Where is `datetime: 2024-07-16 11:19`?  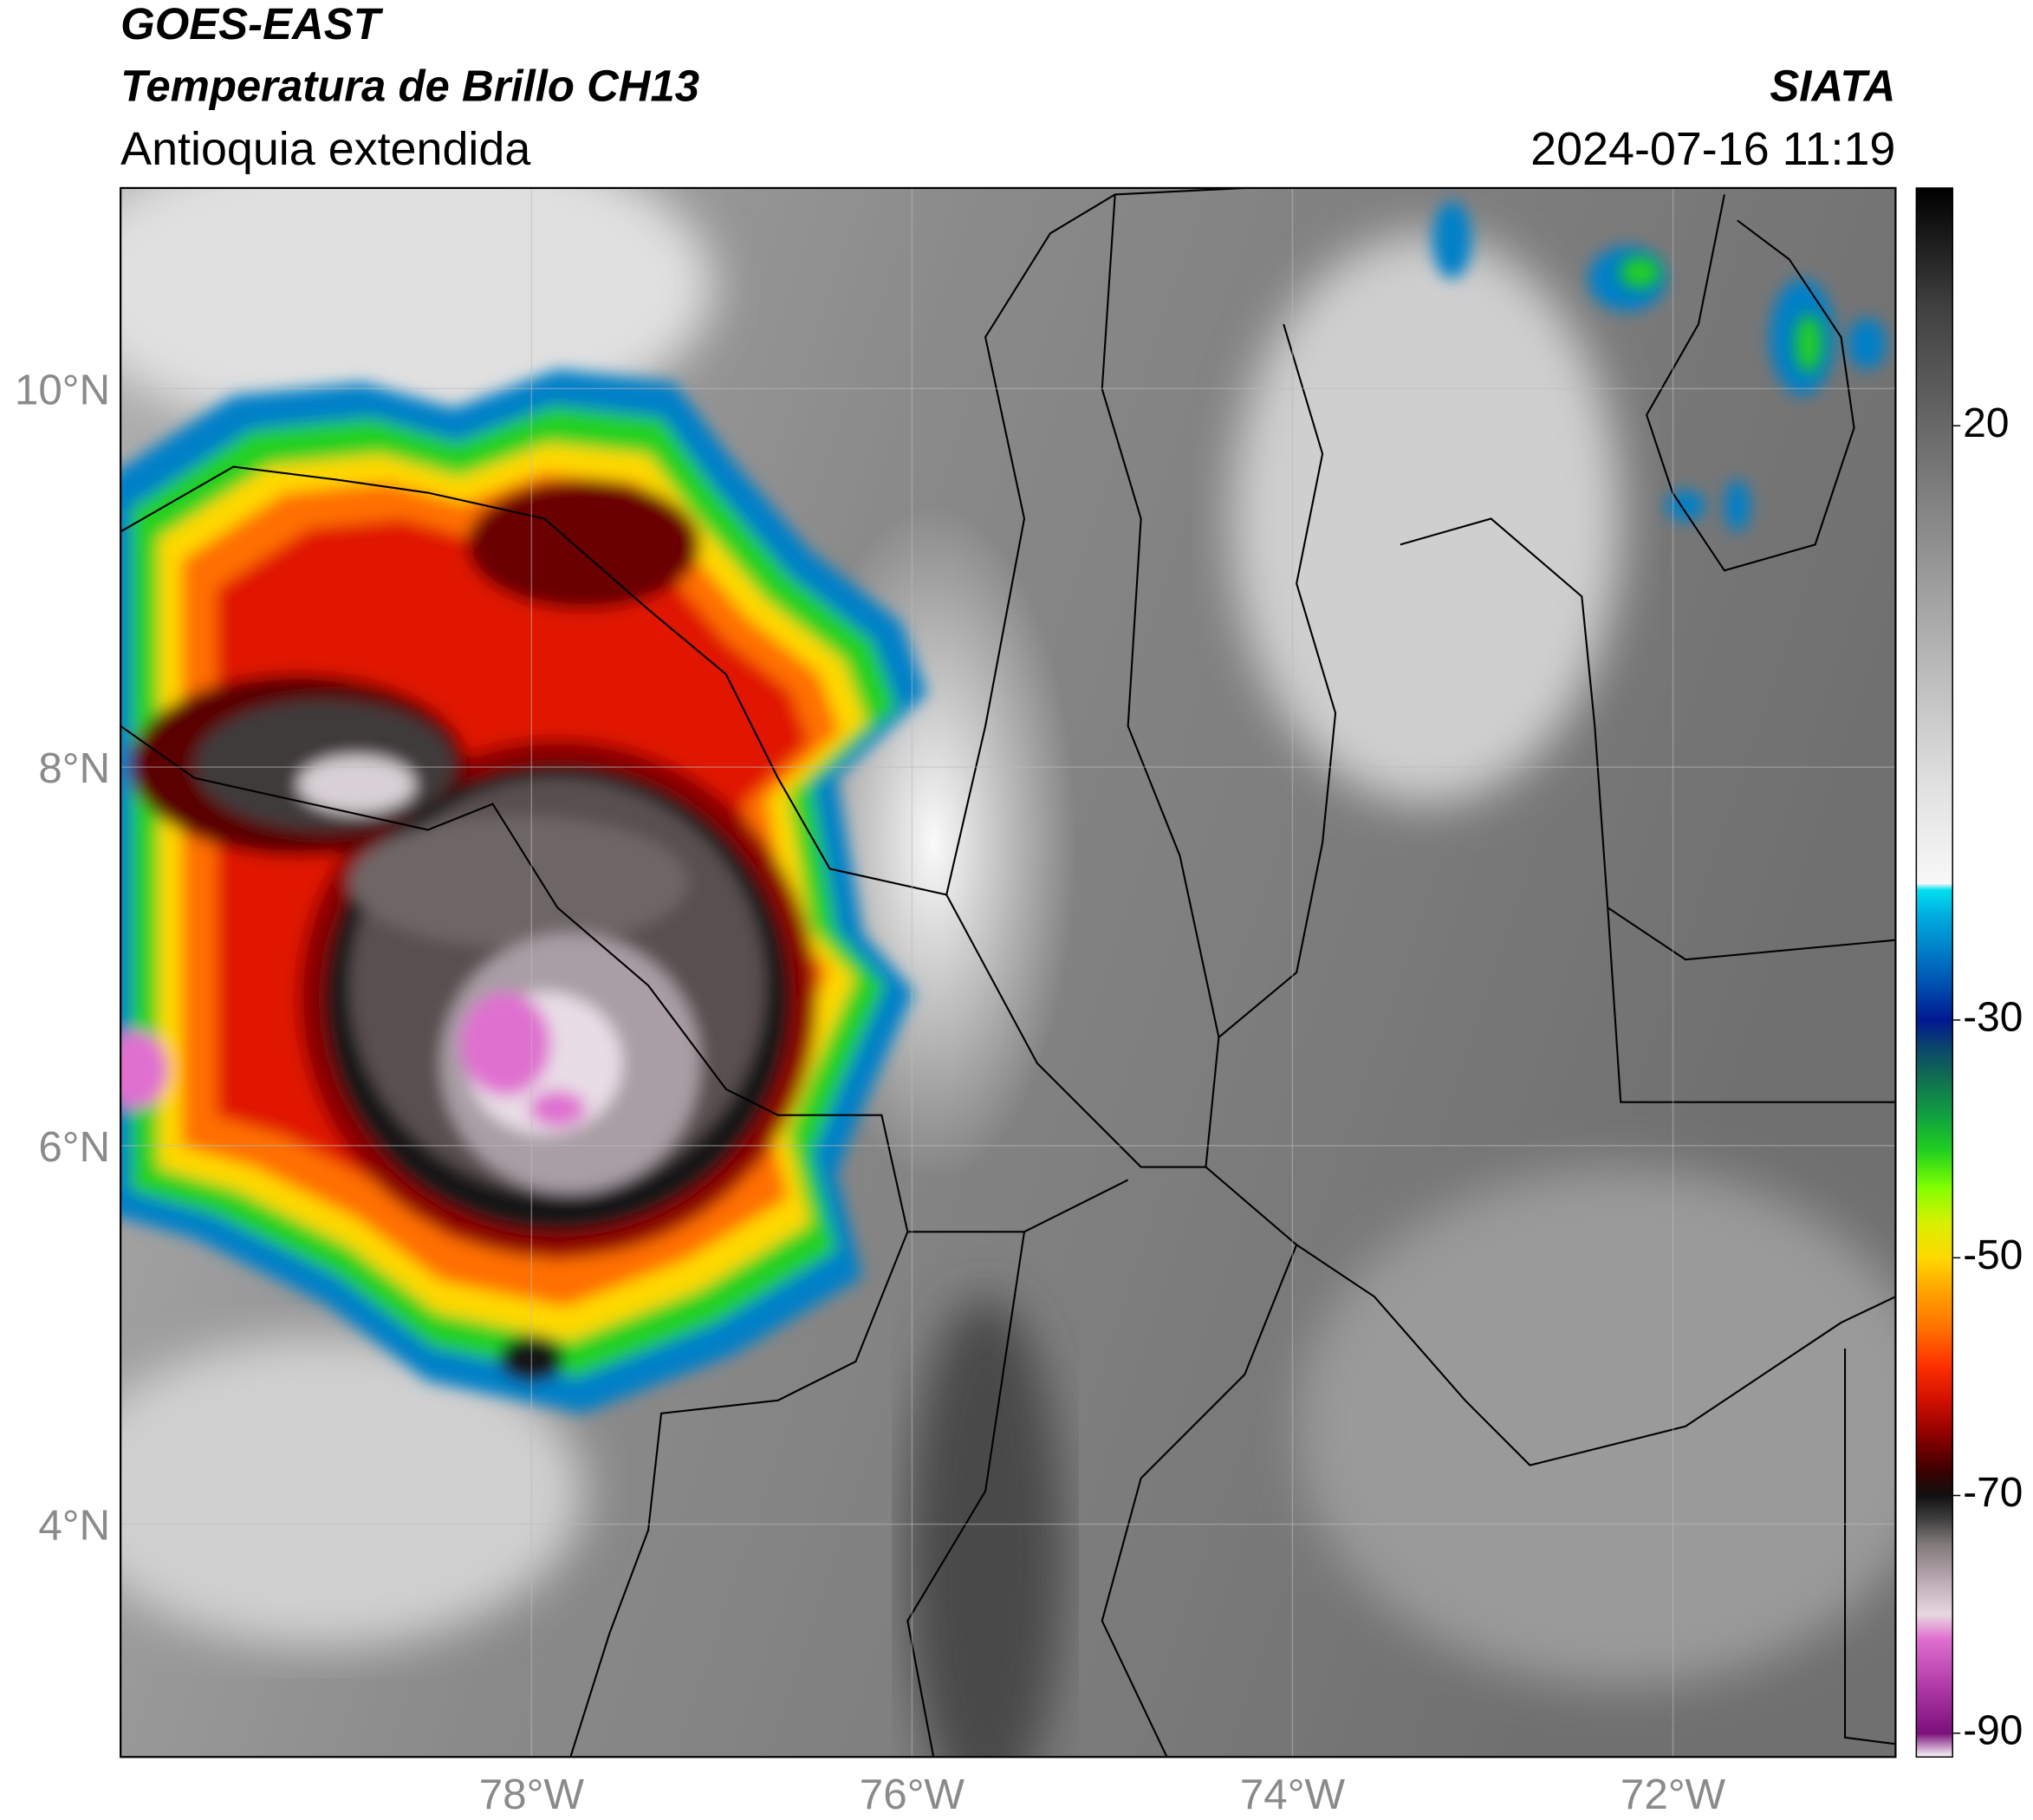
datetime: 2024-07-16 11:19 is located at coordinates (1712, 149).